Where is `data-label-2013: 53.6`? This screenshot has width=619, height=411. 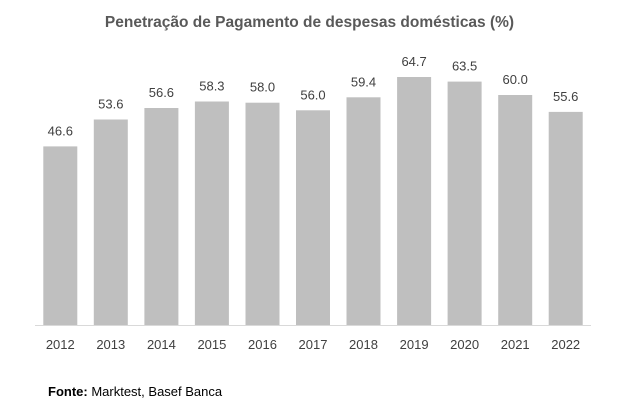
data-label-2013: 53.6 is located at coordinates (110, 104).